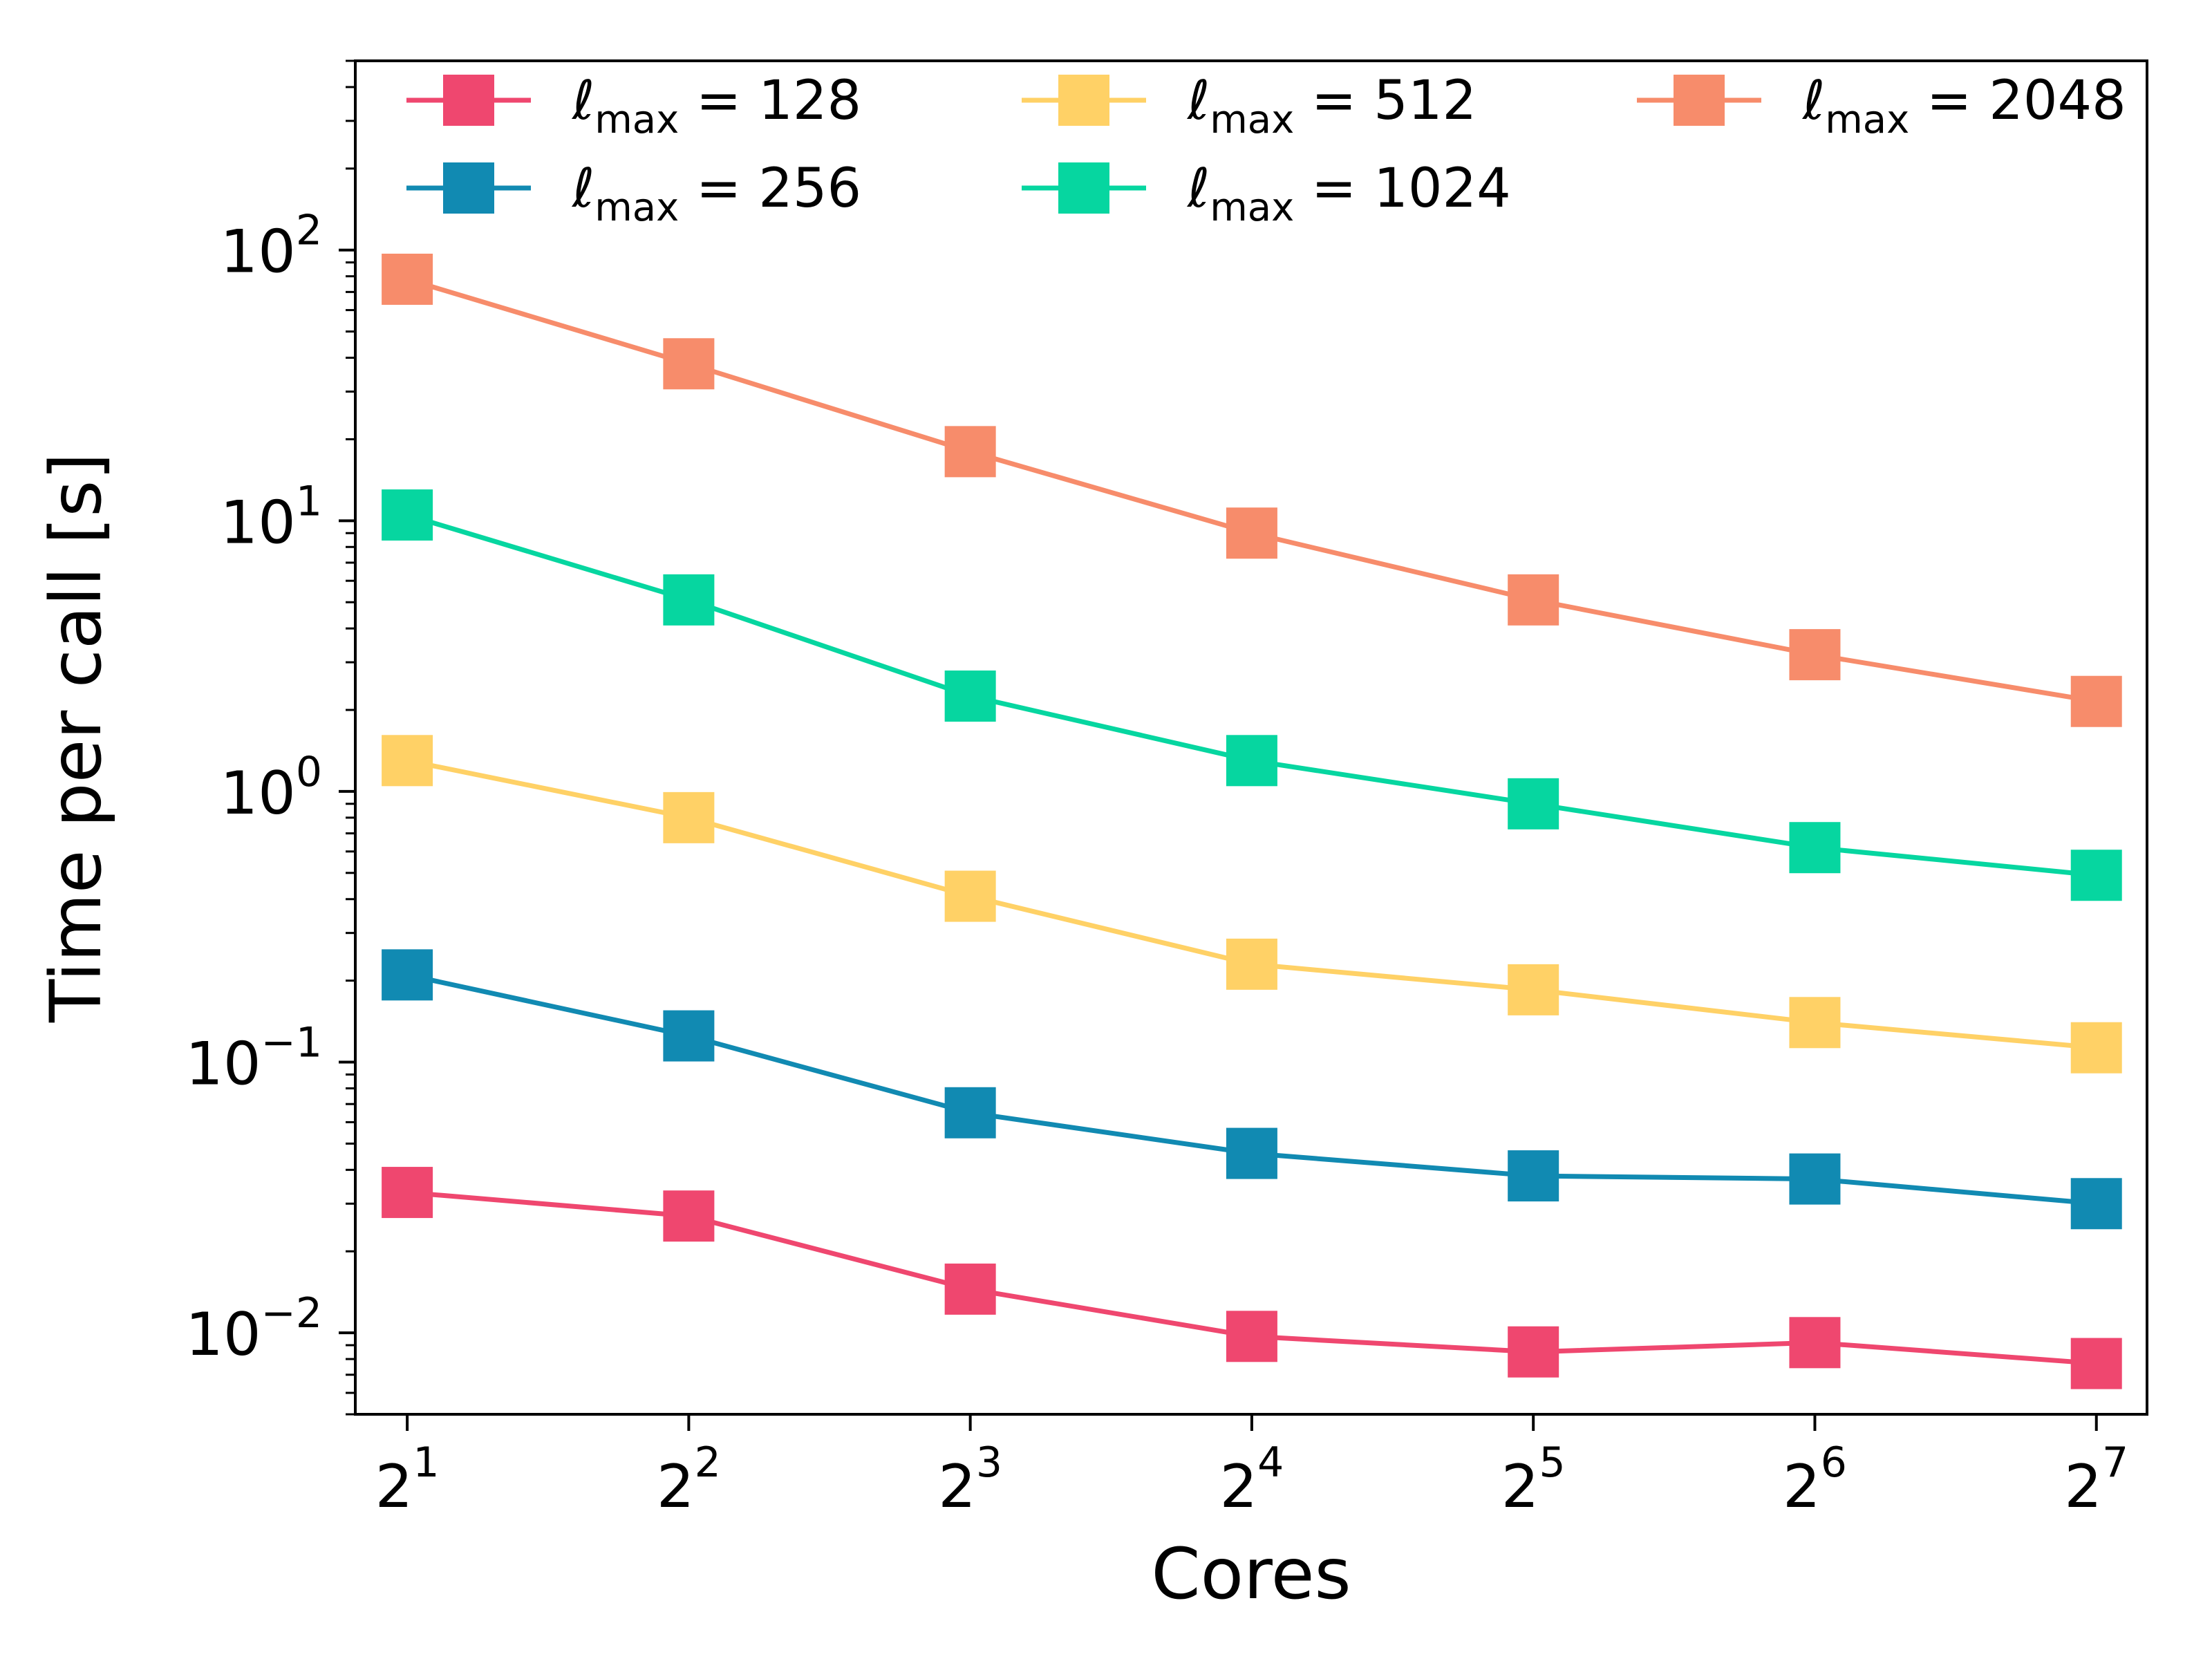  I want to click on y-tick-label: 10⁻¹, so click(253, 1059).